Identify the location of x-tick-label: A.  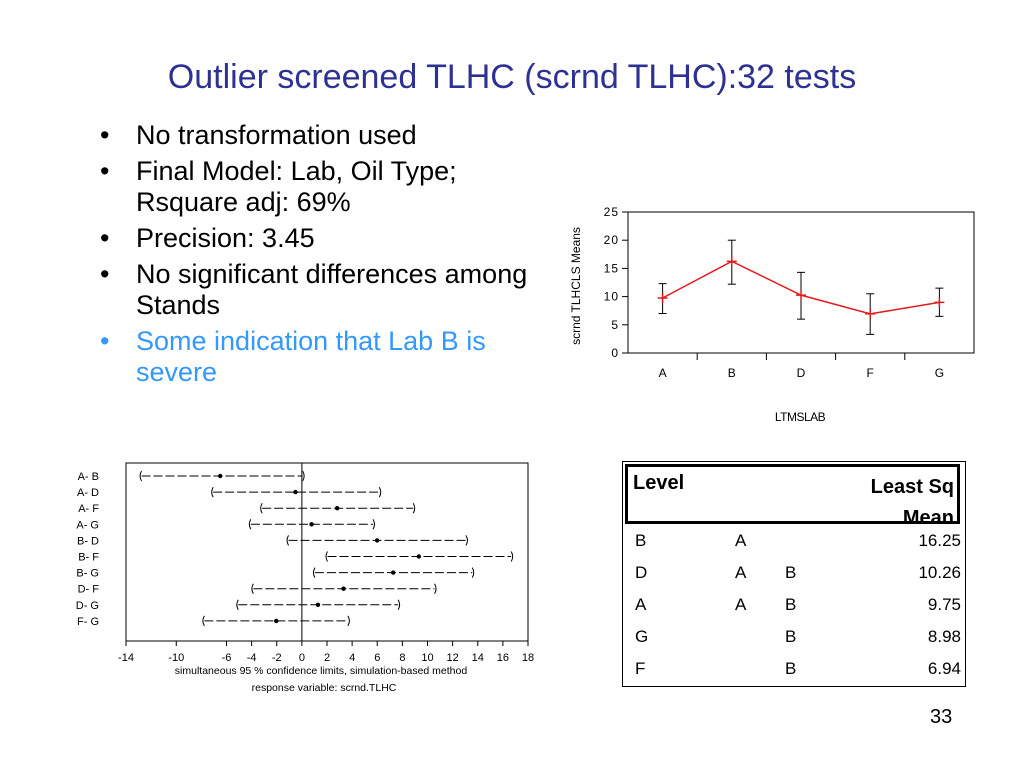
(663, 373).